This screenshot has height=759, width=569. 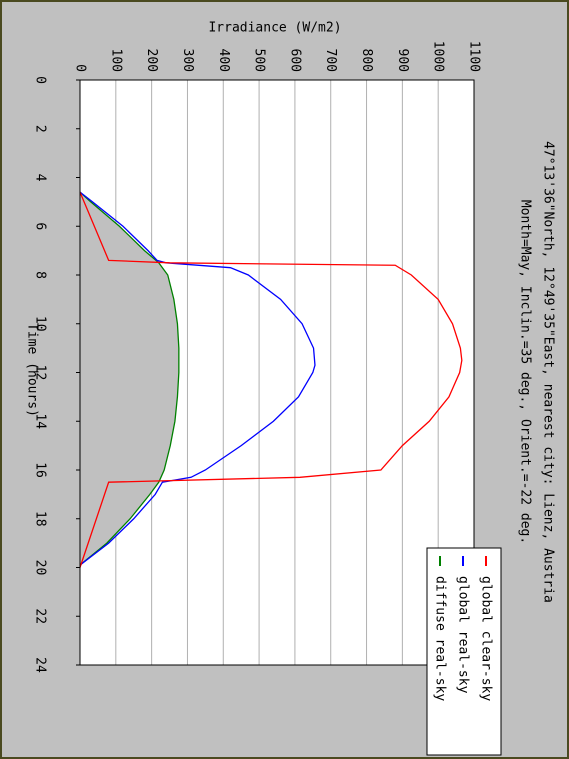 I want to click on y-tick-label: 1000, so click(x=438, y=56).